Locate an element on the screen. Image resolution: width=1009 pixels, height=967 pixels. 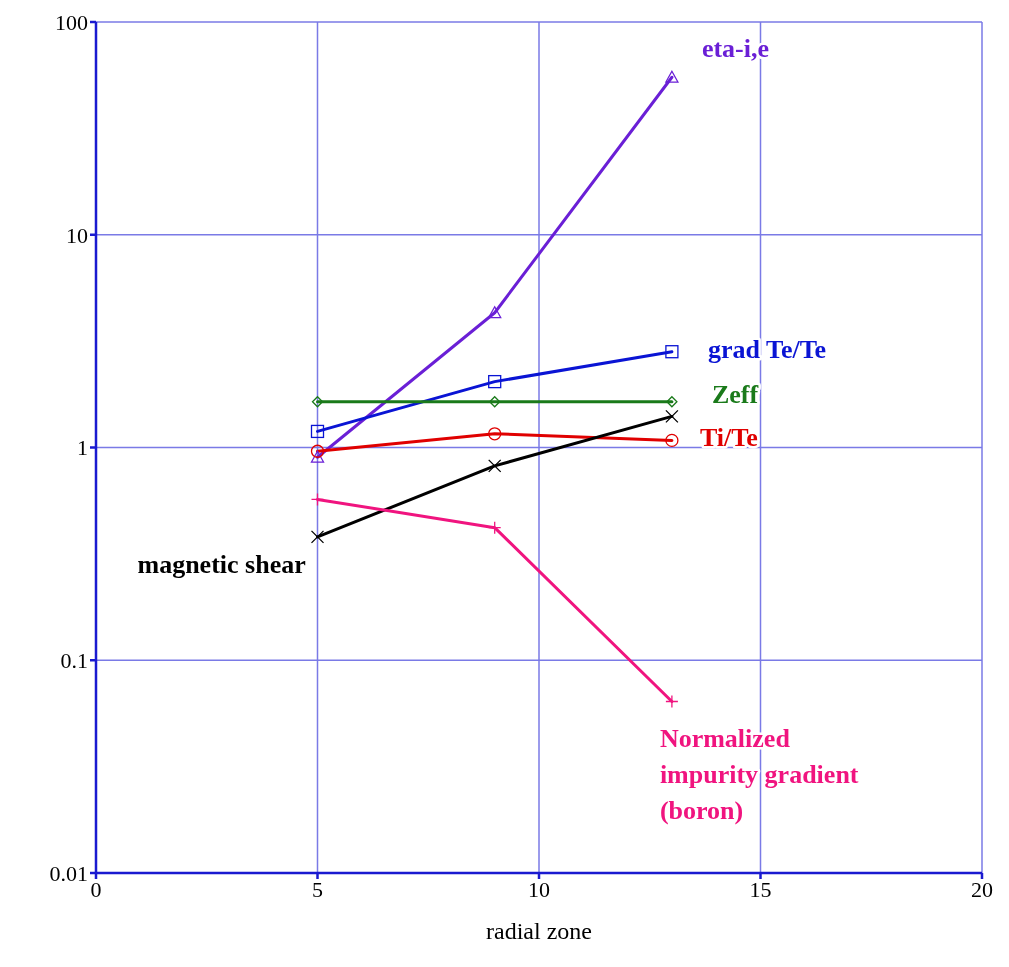
x-tick-label: 10 is located at coordinates (539, 889).